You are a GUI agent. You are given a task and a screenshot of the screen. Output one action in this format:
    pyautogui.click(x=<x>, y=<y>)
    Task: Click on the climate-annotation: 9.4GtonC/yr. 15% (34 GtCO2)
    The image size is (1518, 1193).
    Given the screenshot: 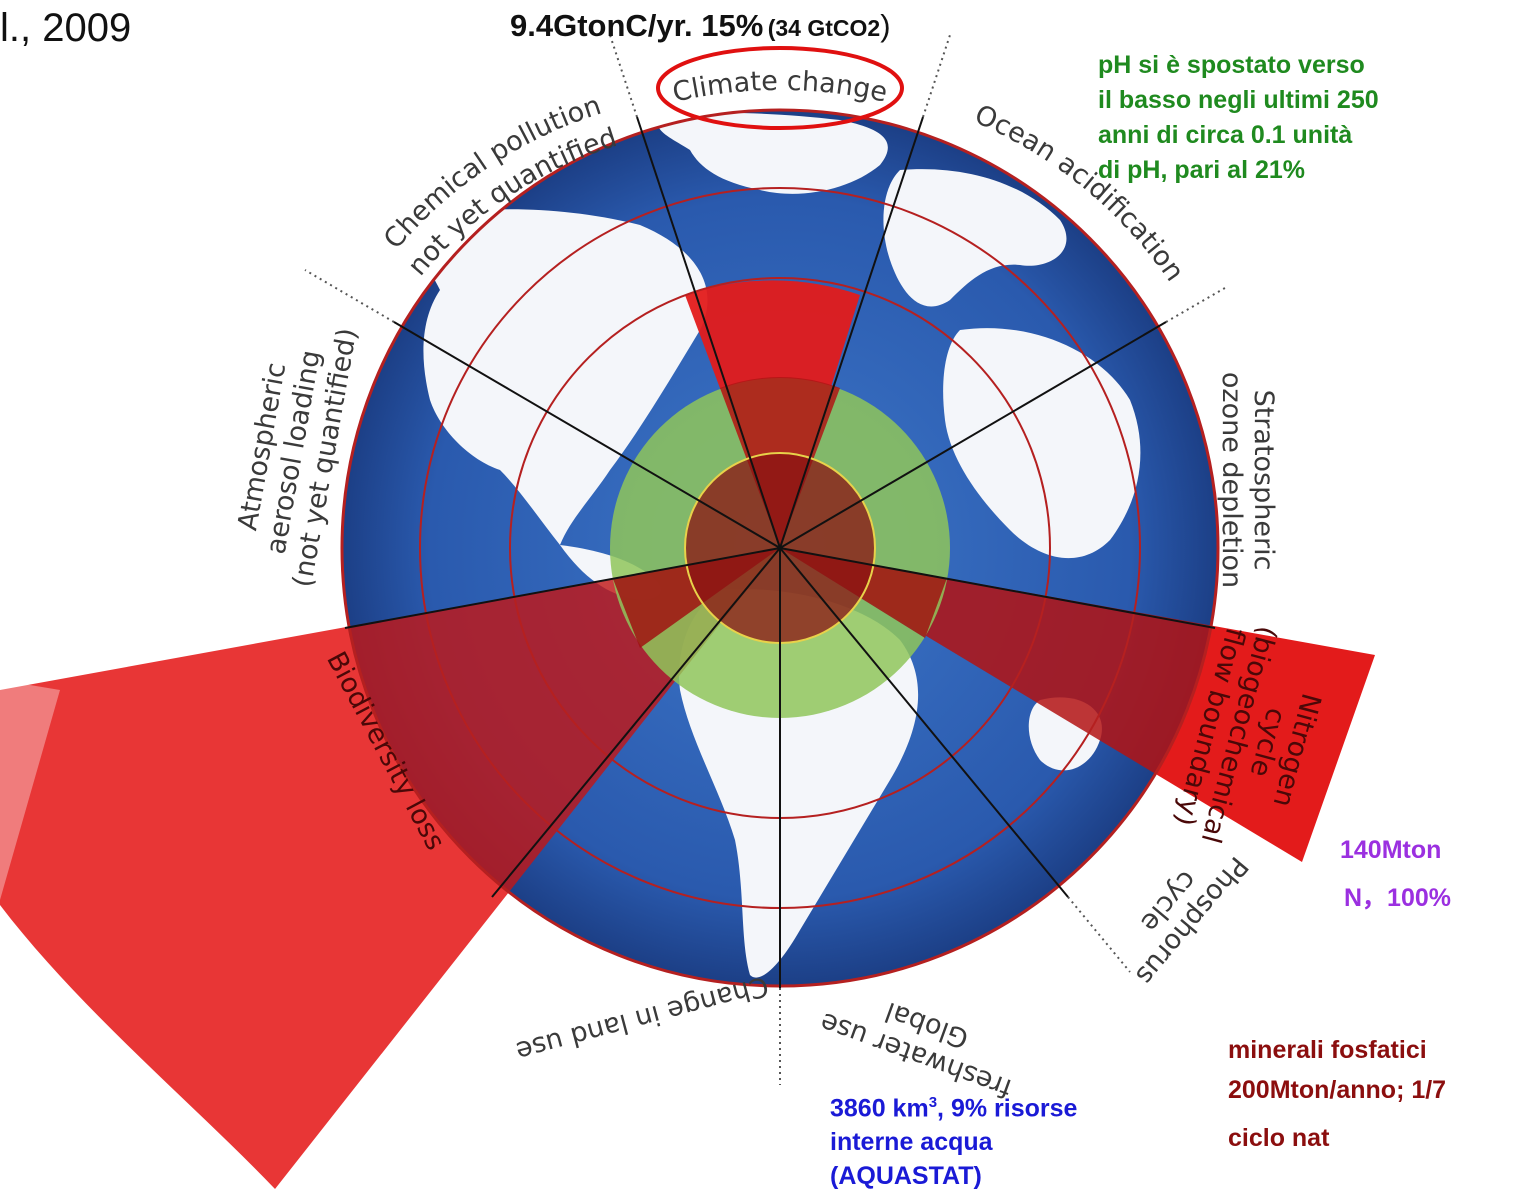 What is the action you would take?
    pyautogui.click(x=700, y=26)
    